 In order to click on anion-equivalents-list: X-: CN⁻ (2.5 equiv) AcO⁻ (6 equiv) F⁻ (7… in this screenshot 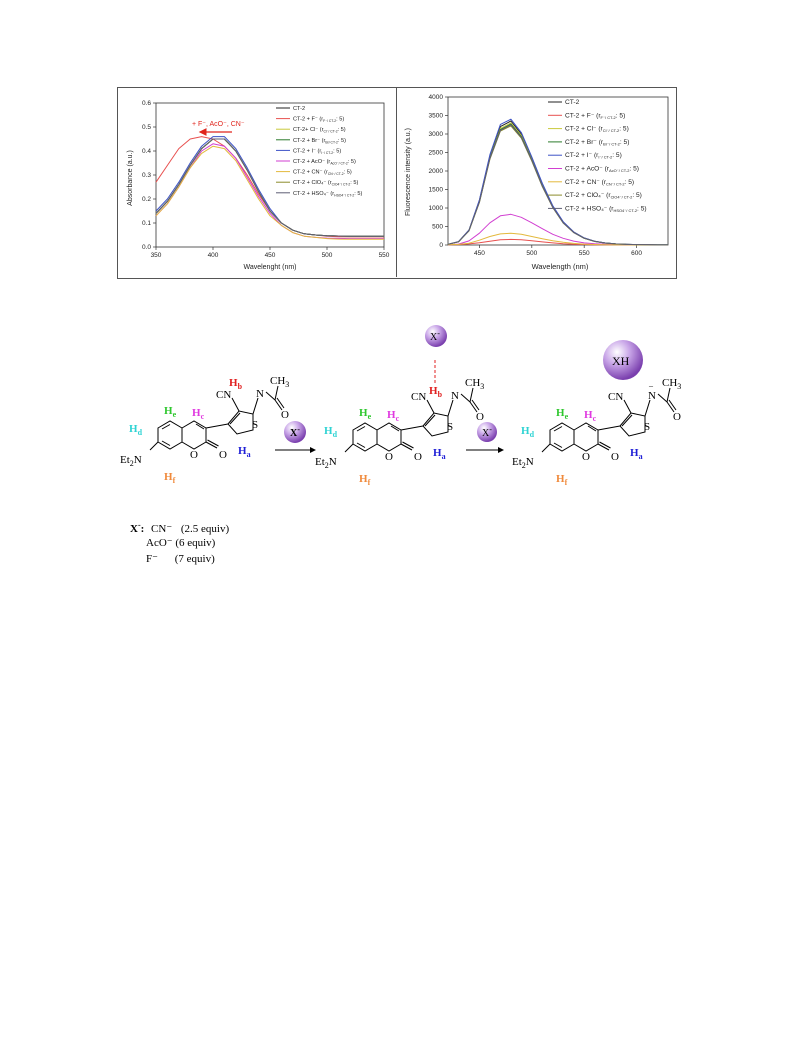, I will do `click(179, 544)`.